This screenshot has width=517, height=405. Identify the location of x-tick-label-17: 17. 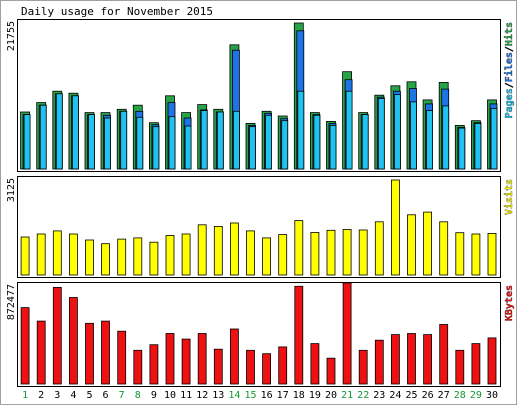
(283, 395).